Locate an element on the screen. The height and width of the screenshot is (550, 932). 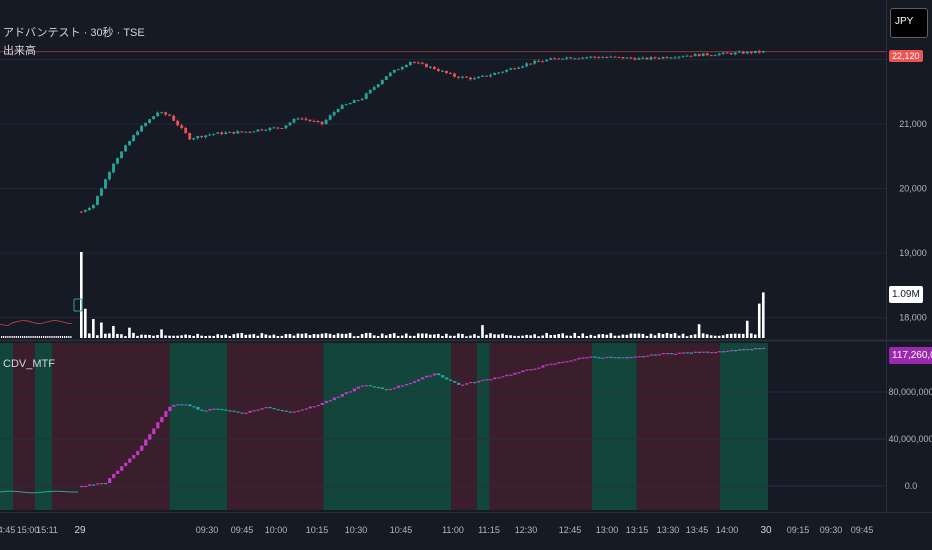
currency-button: JPY is located at coordinates (909, 23).